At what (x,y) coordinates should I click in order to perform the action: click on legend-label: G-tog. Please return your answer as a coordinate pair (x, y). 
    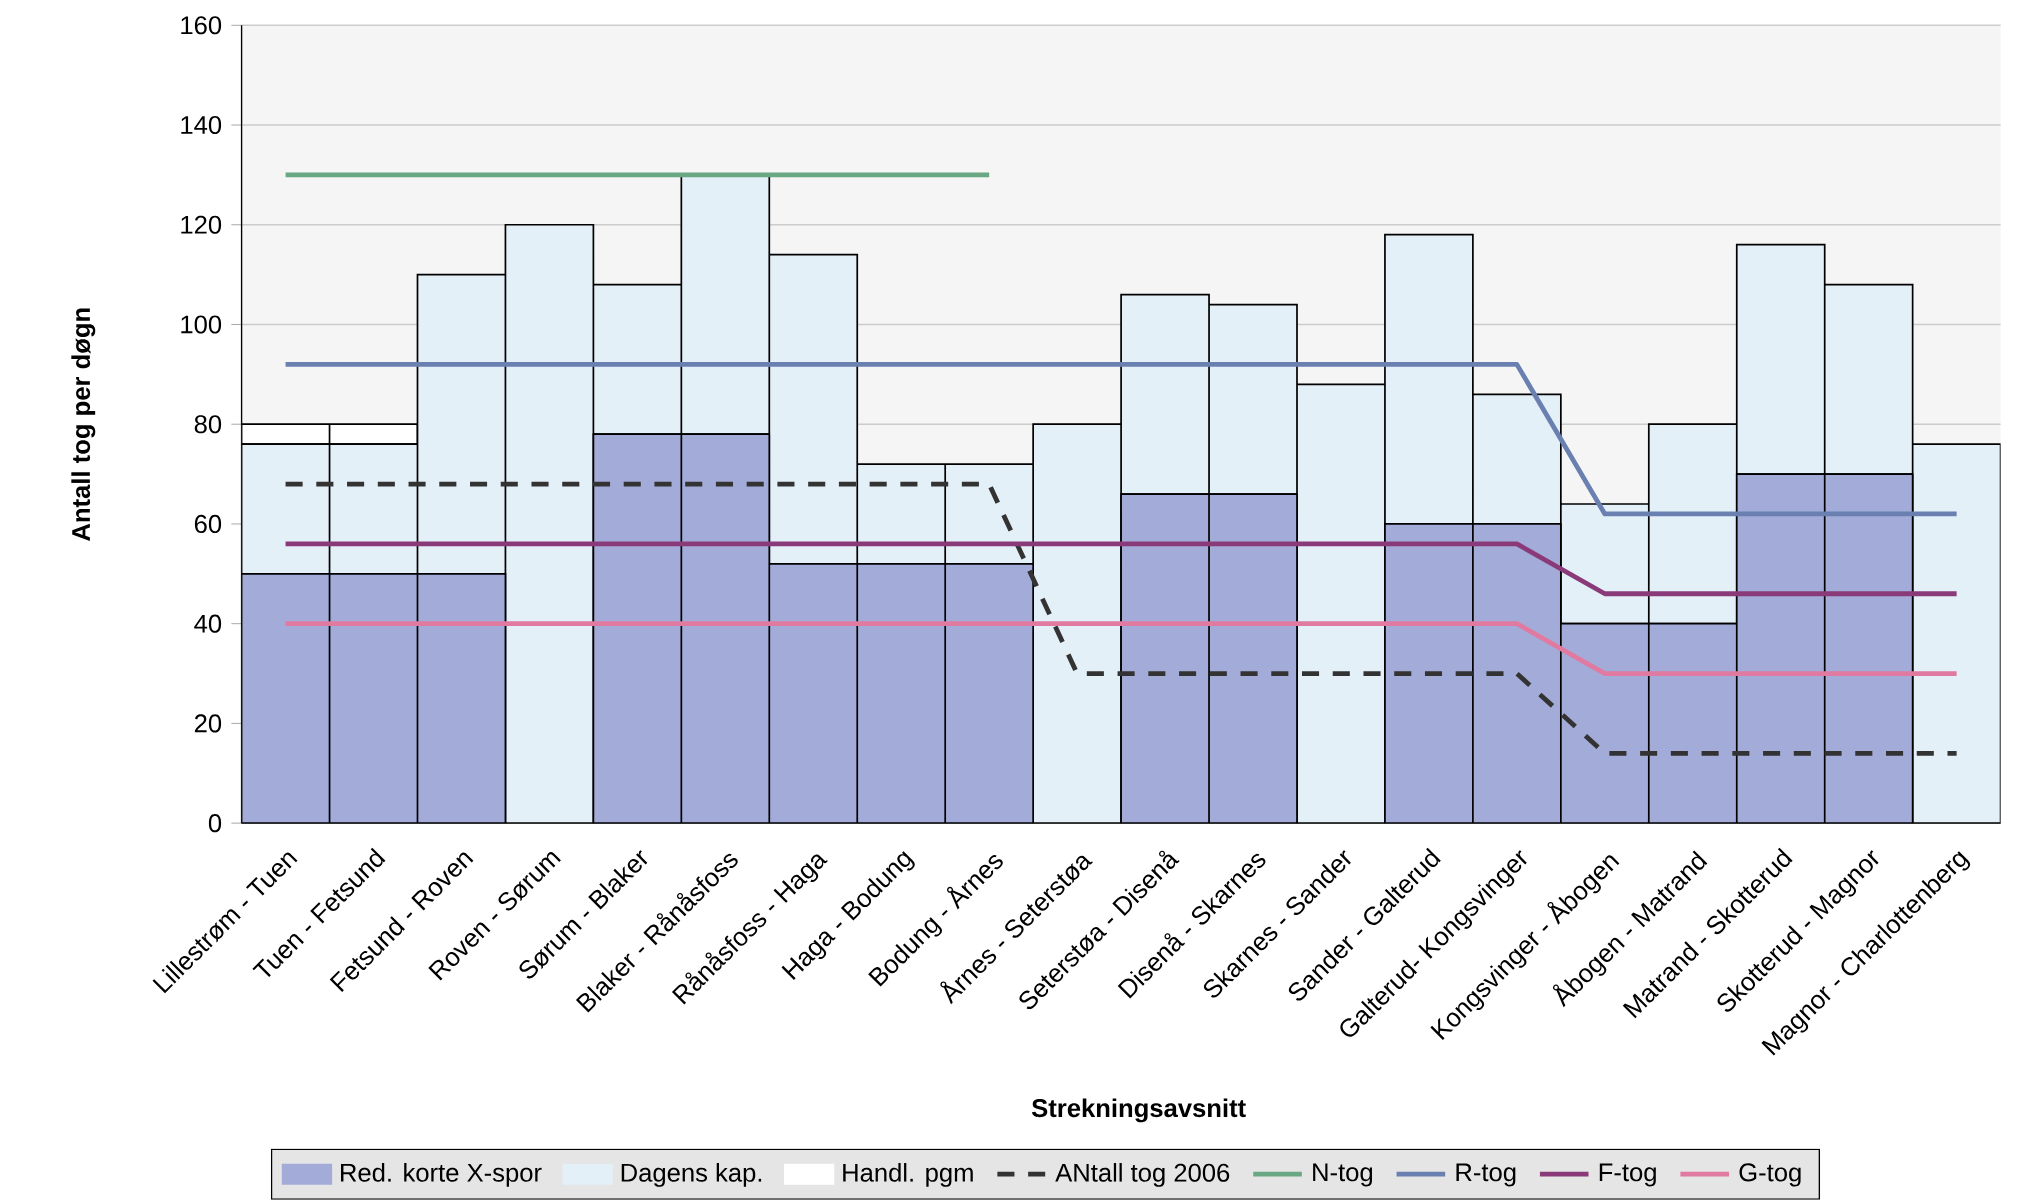
    Looking at the image, I should click on (1770, 1175).